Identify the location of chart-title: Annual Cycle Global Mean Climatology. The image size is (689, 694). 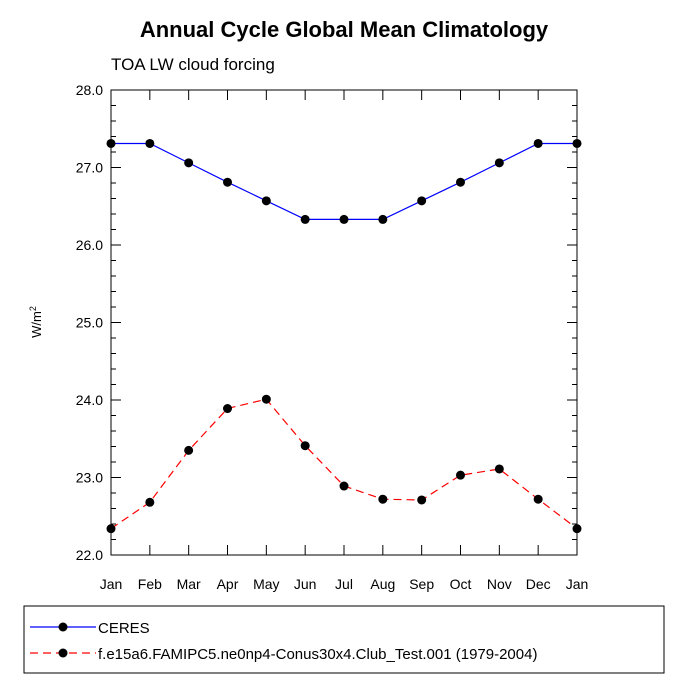
(344, 29).